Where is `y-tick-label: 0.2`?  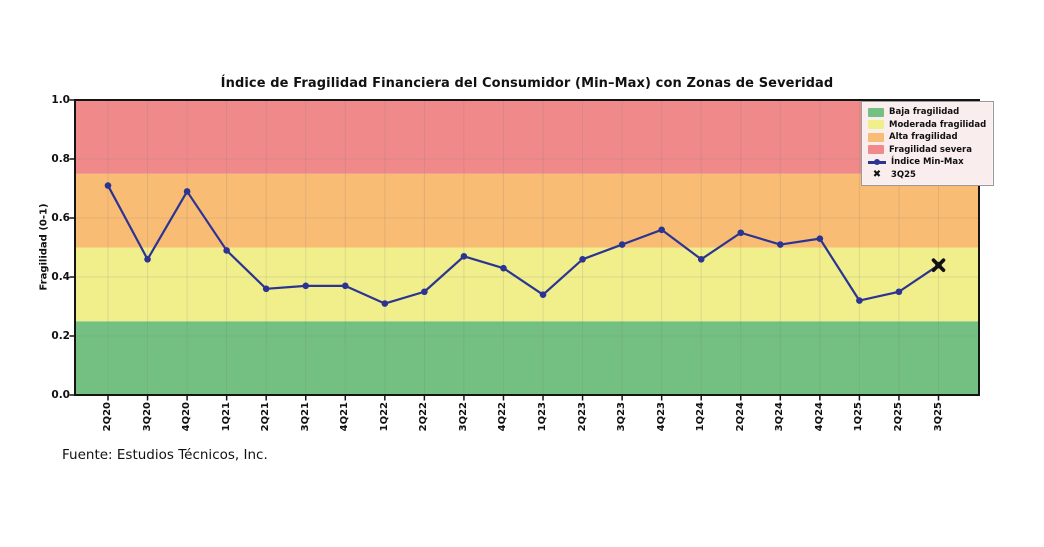
y-tick-label: 0.2 is located at coordinates (60, 336).